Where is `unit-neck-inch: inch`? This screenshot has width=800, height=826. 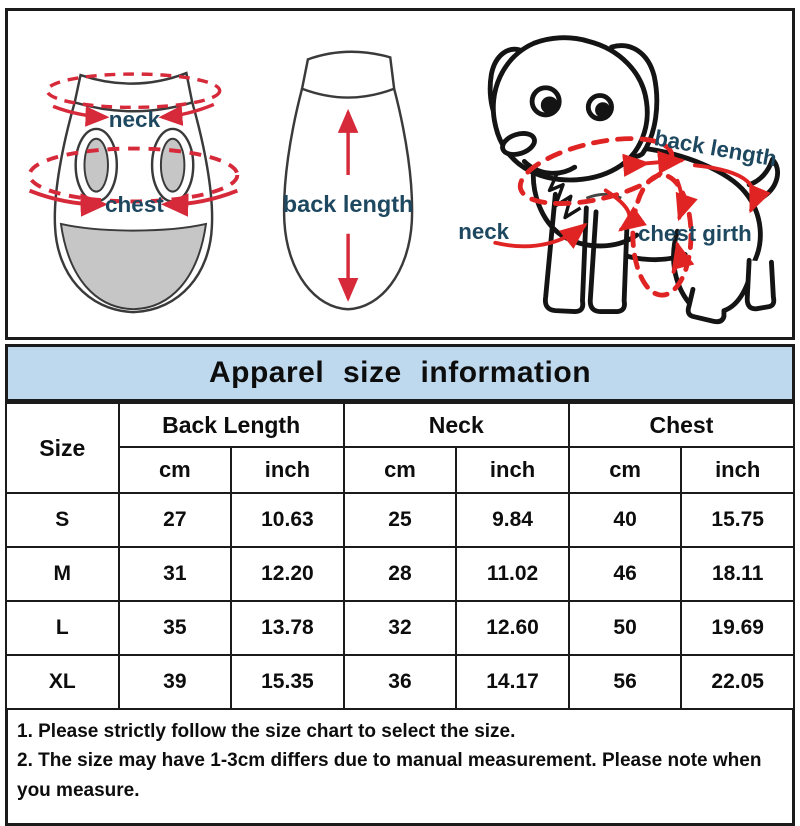
unit-neck-inch: inch is located at coordinates (512, 470).